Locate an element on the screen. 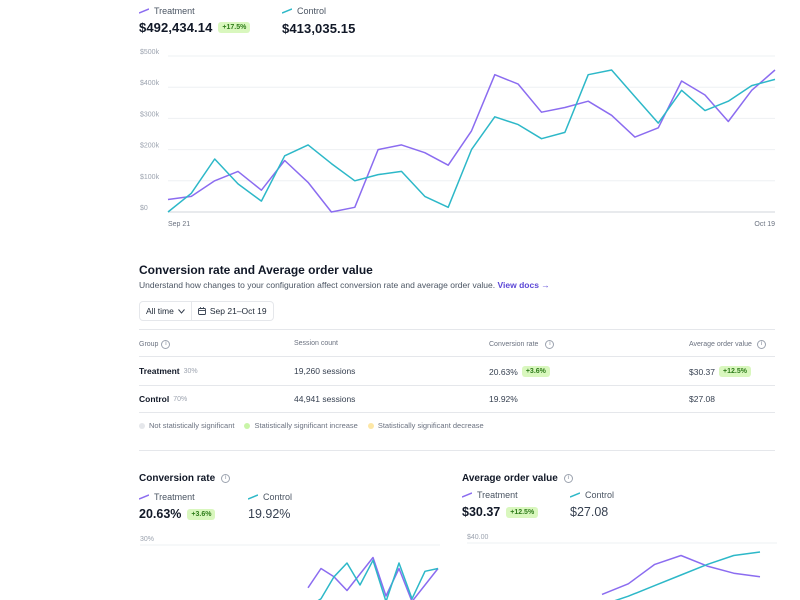 This screenshot has width=800, height=600. calendar-icon is located at coordinates (201, 311).